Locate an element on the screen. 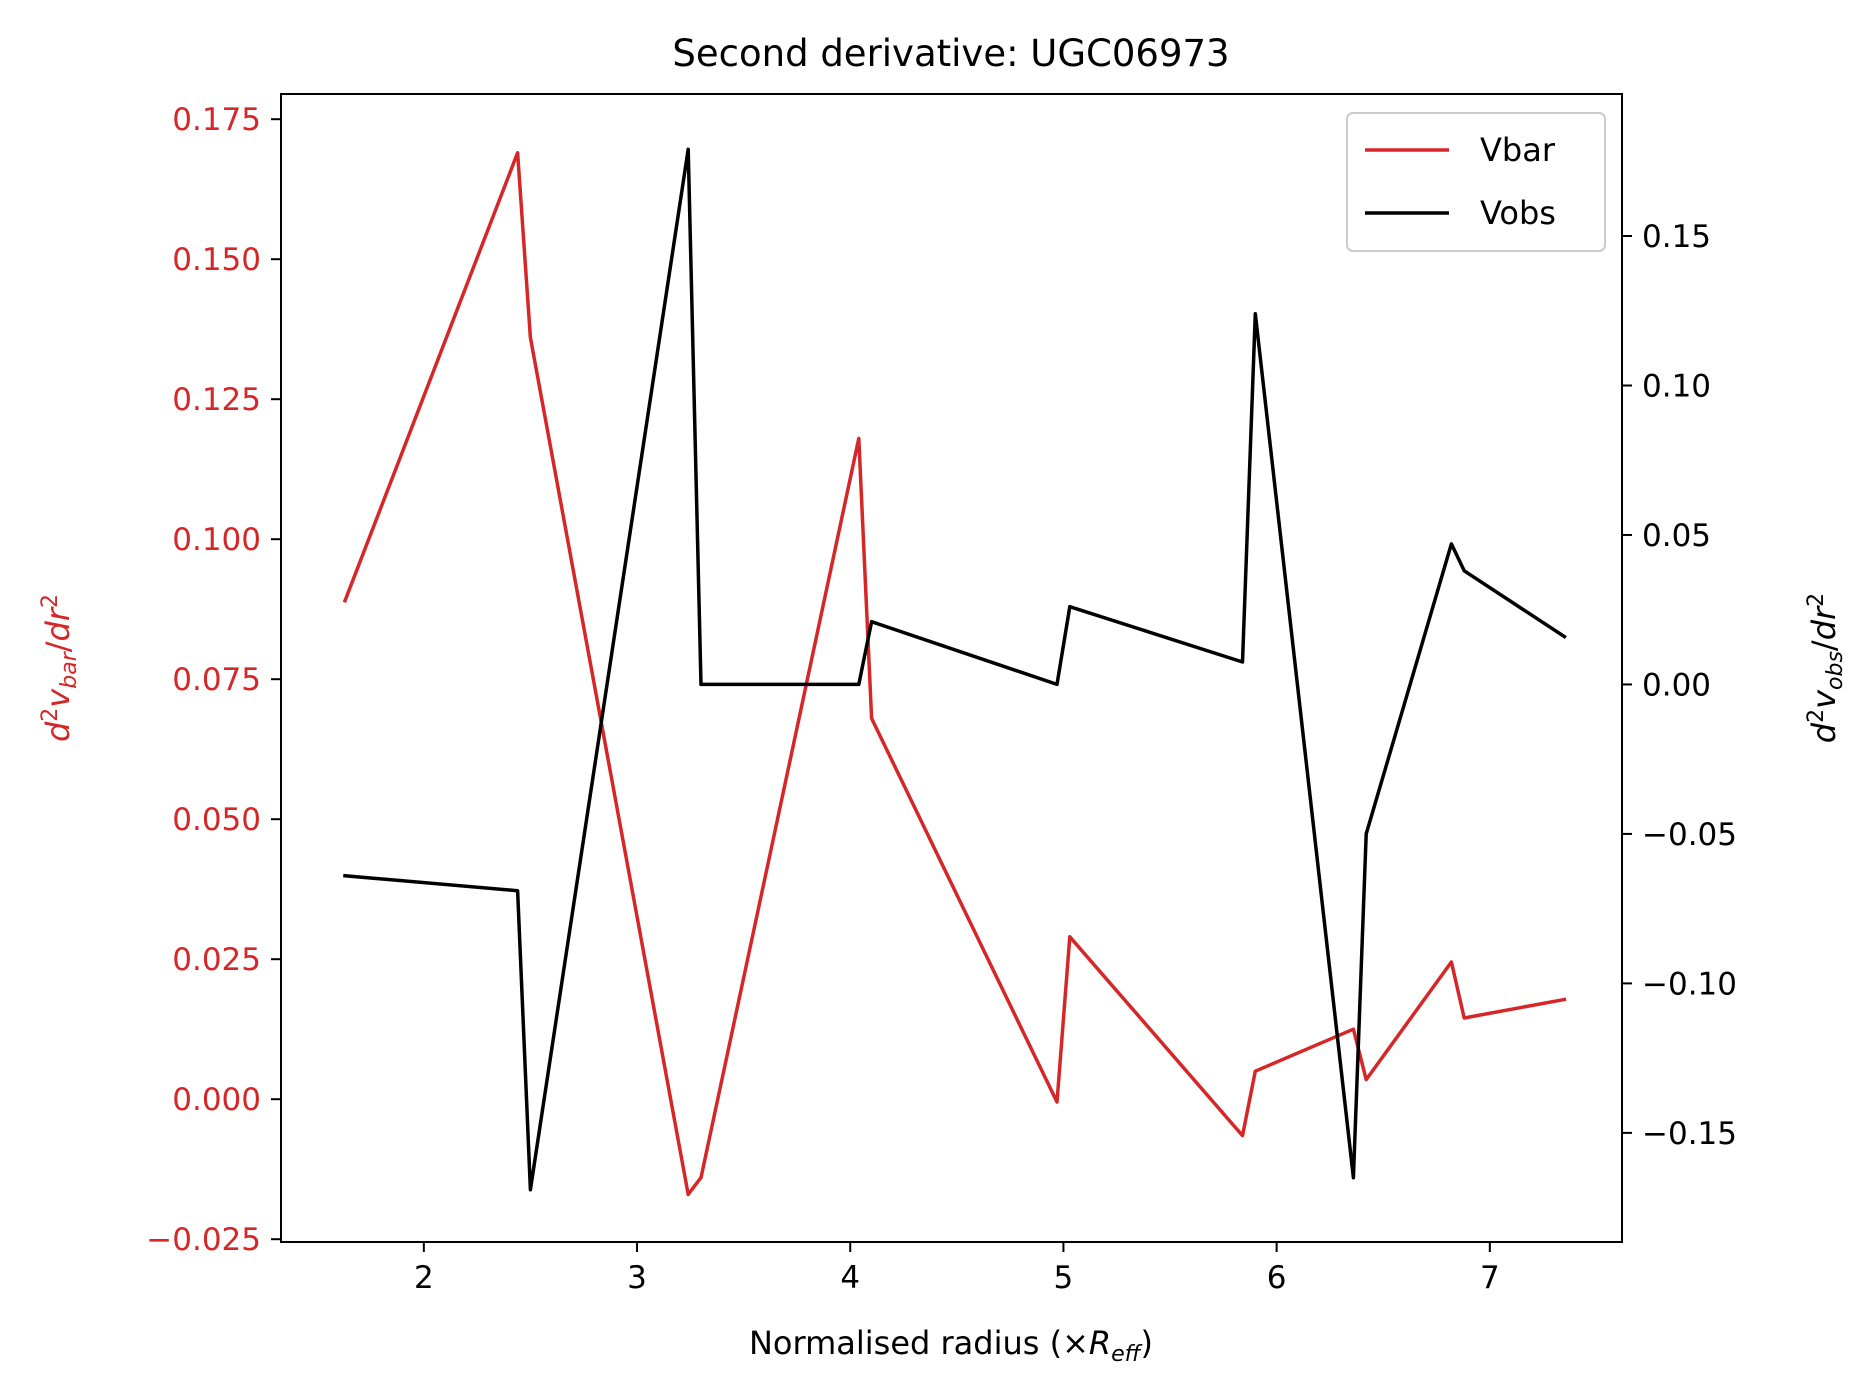 The width and height of the screenshot is (1862, 1397). y-left-tick-label: 0.025 is located at coordinates (216, 960).